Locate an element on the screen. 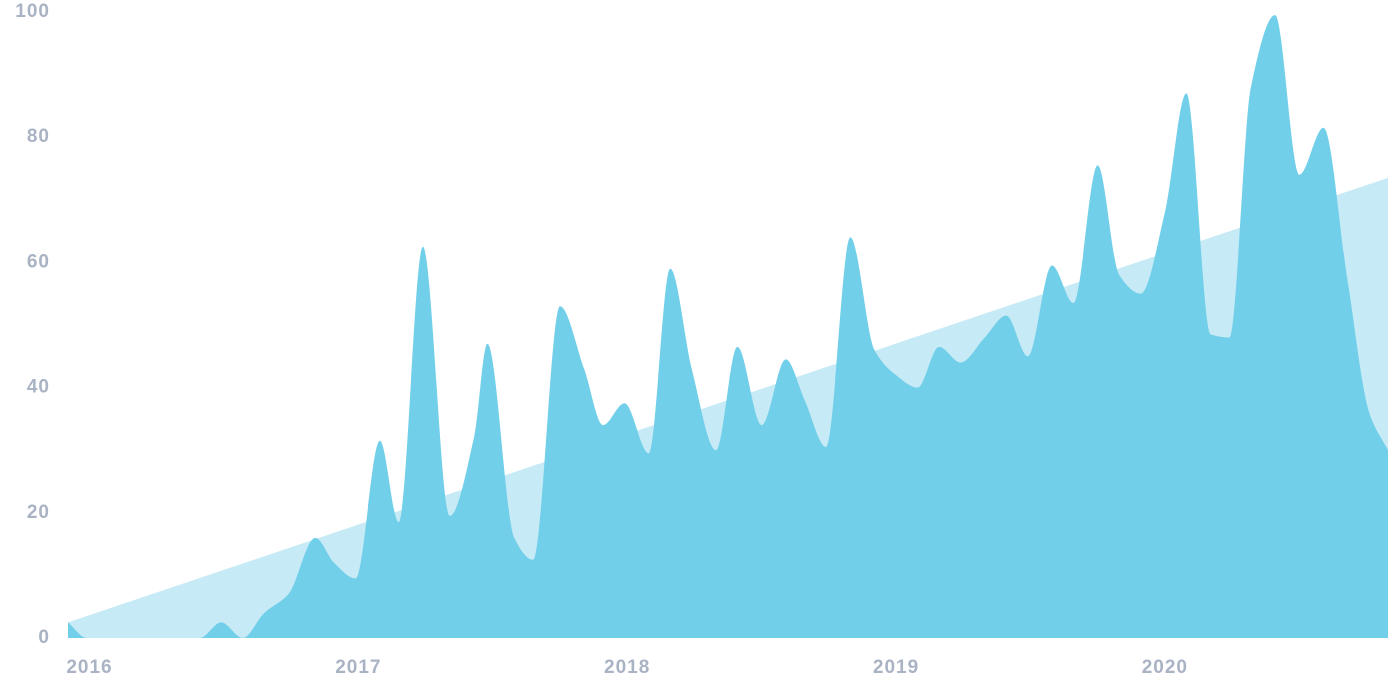 The height and width of the screenshot is (696, 1392). x-tick-label: 2020 is located at coordinates (1165, 667).